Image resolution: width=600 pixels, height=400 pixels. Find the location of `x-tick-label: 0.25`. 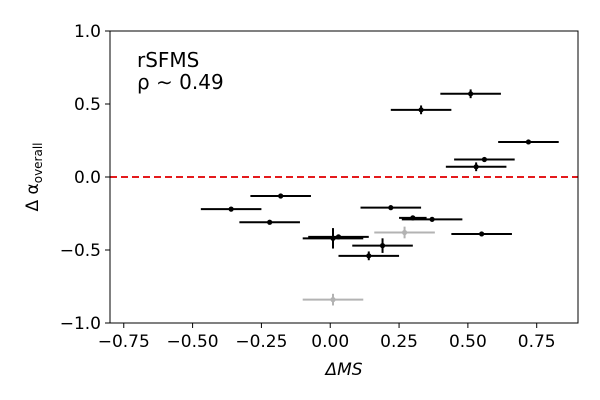

x-tick-label: 0.25 is located at coordinates (399, 342).